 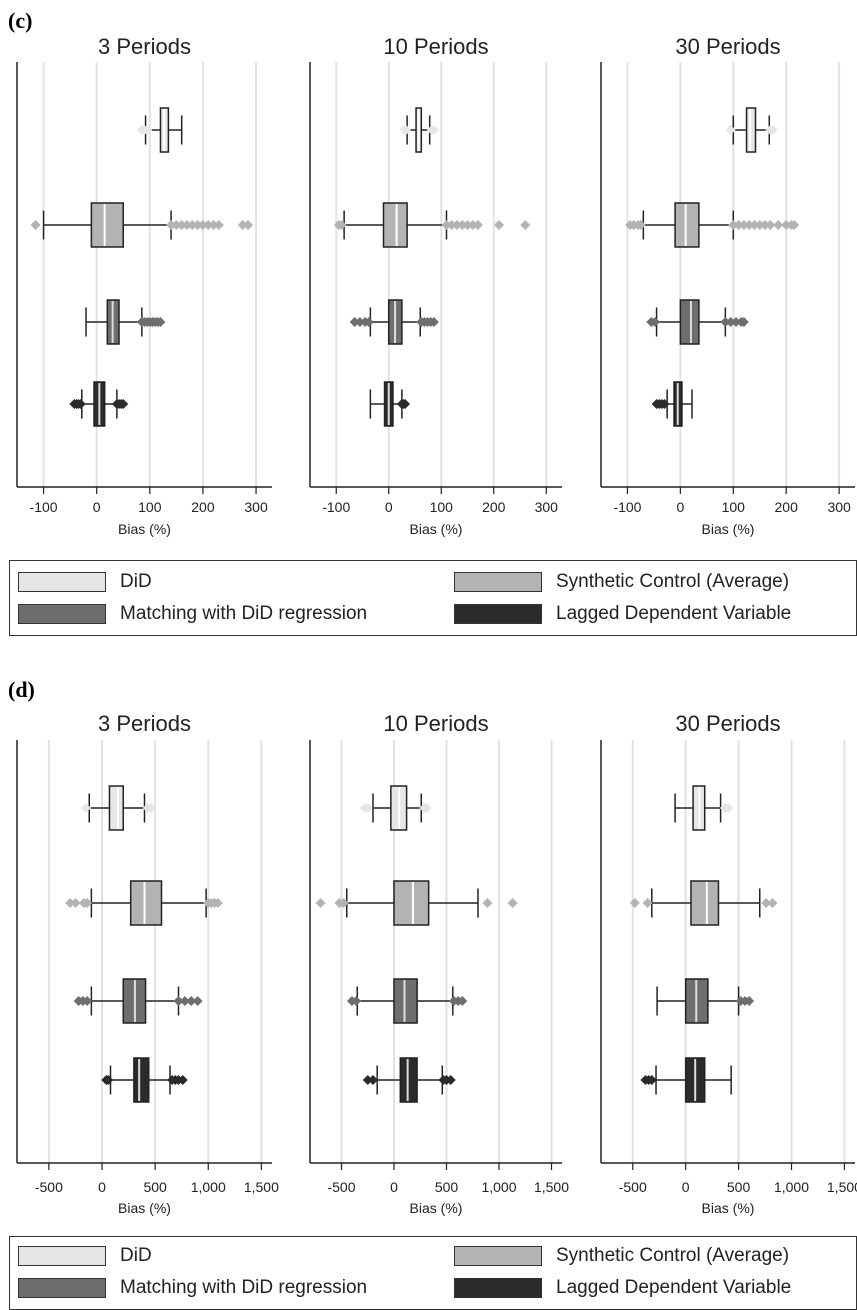 What do you see at coordinates (21, 689) in the screenshot?
I see `panel-d-letter: (d)` at bounding box center [21, 689].